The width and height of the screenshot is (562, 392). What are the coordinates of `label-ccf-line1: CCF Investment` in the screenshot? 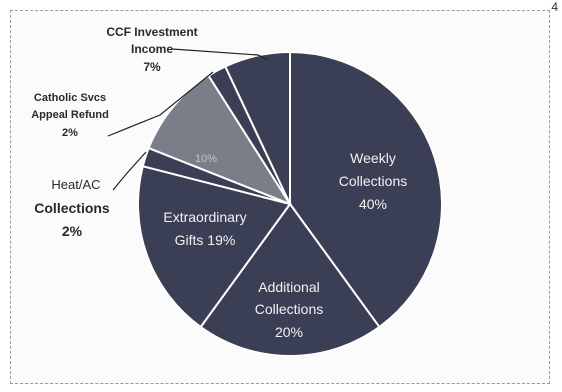 It's located at (151, 32).